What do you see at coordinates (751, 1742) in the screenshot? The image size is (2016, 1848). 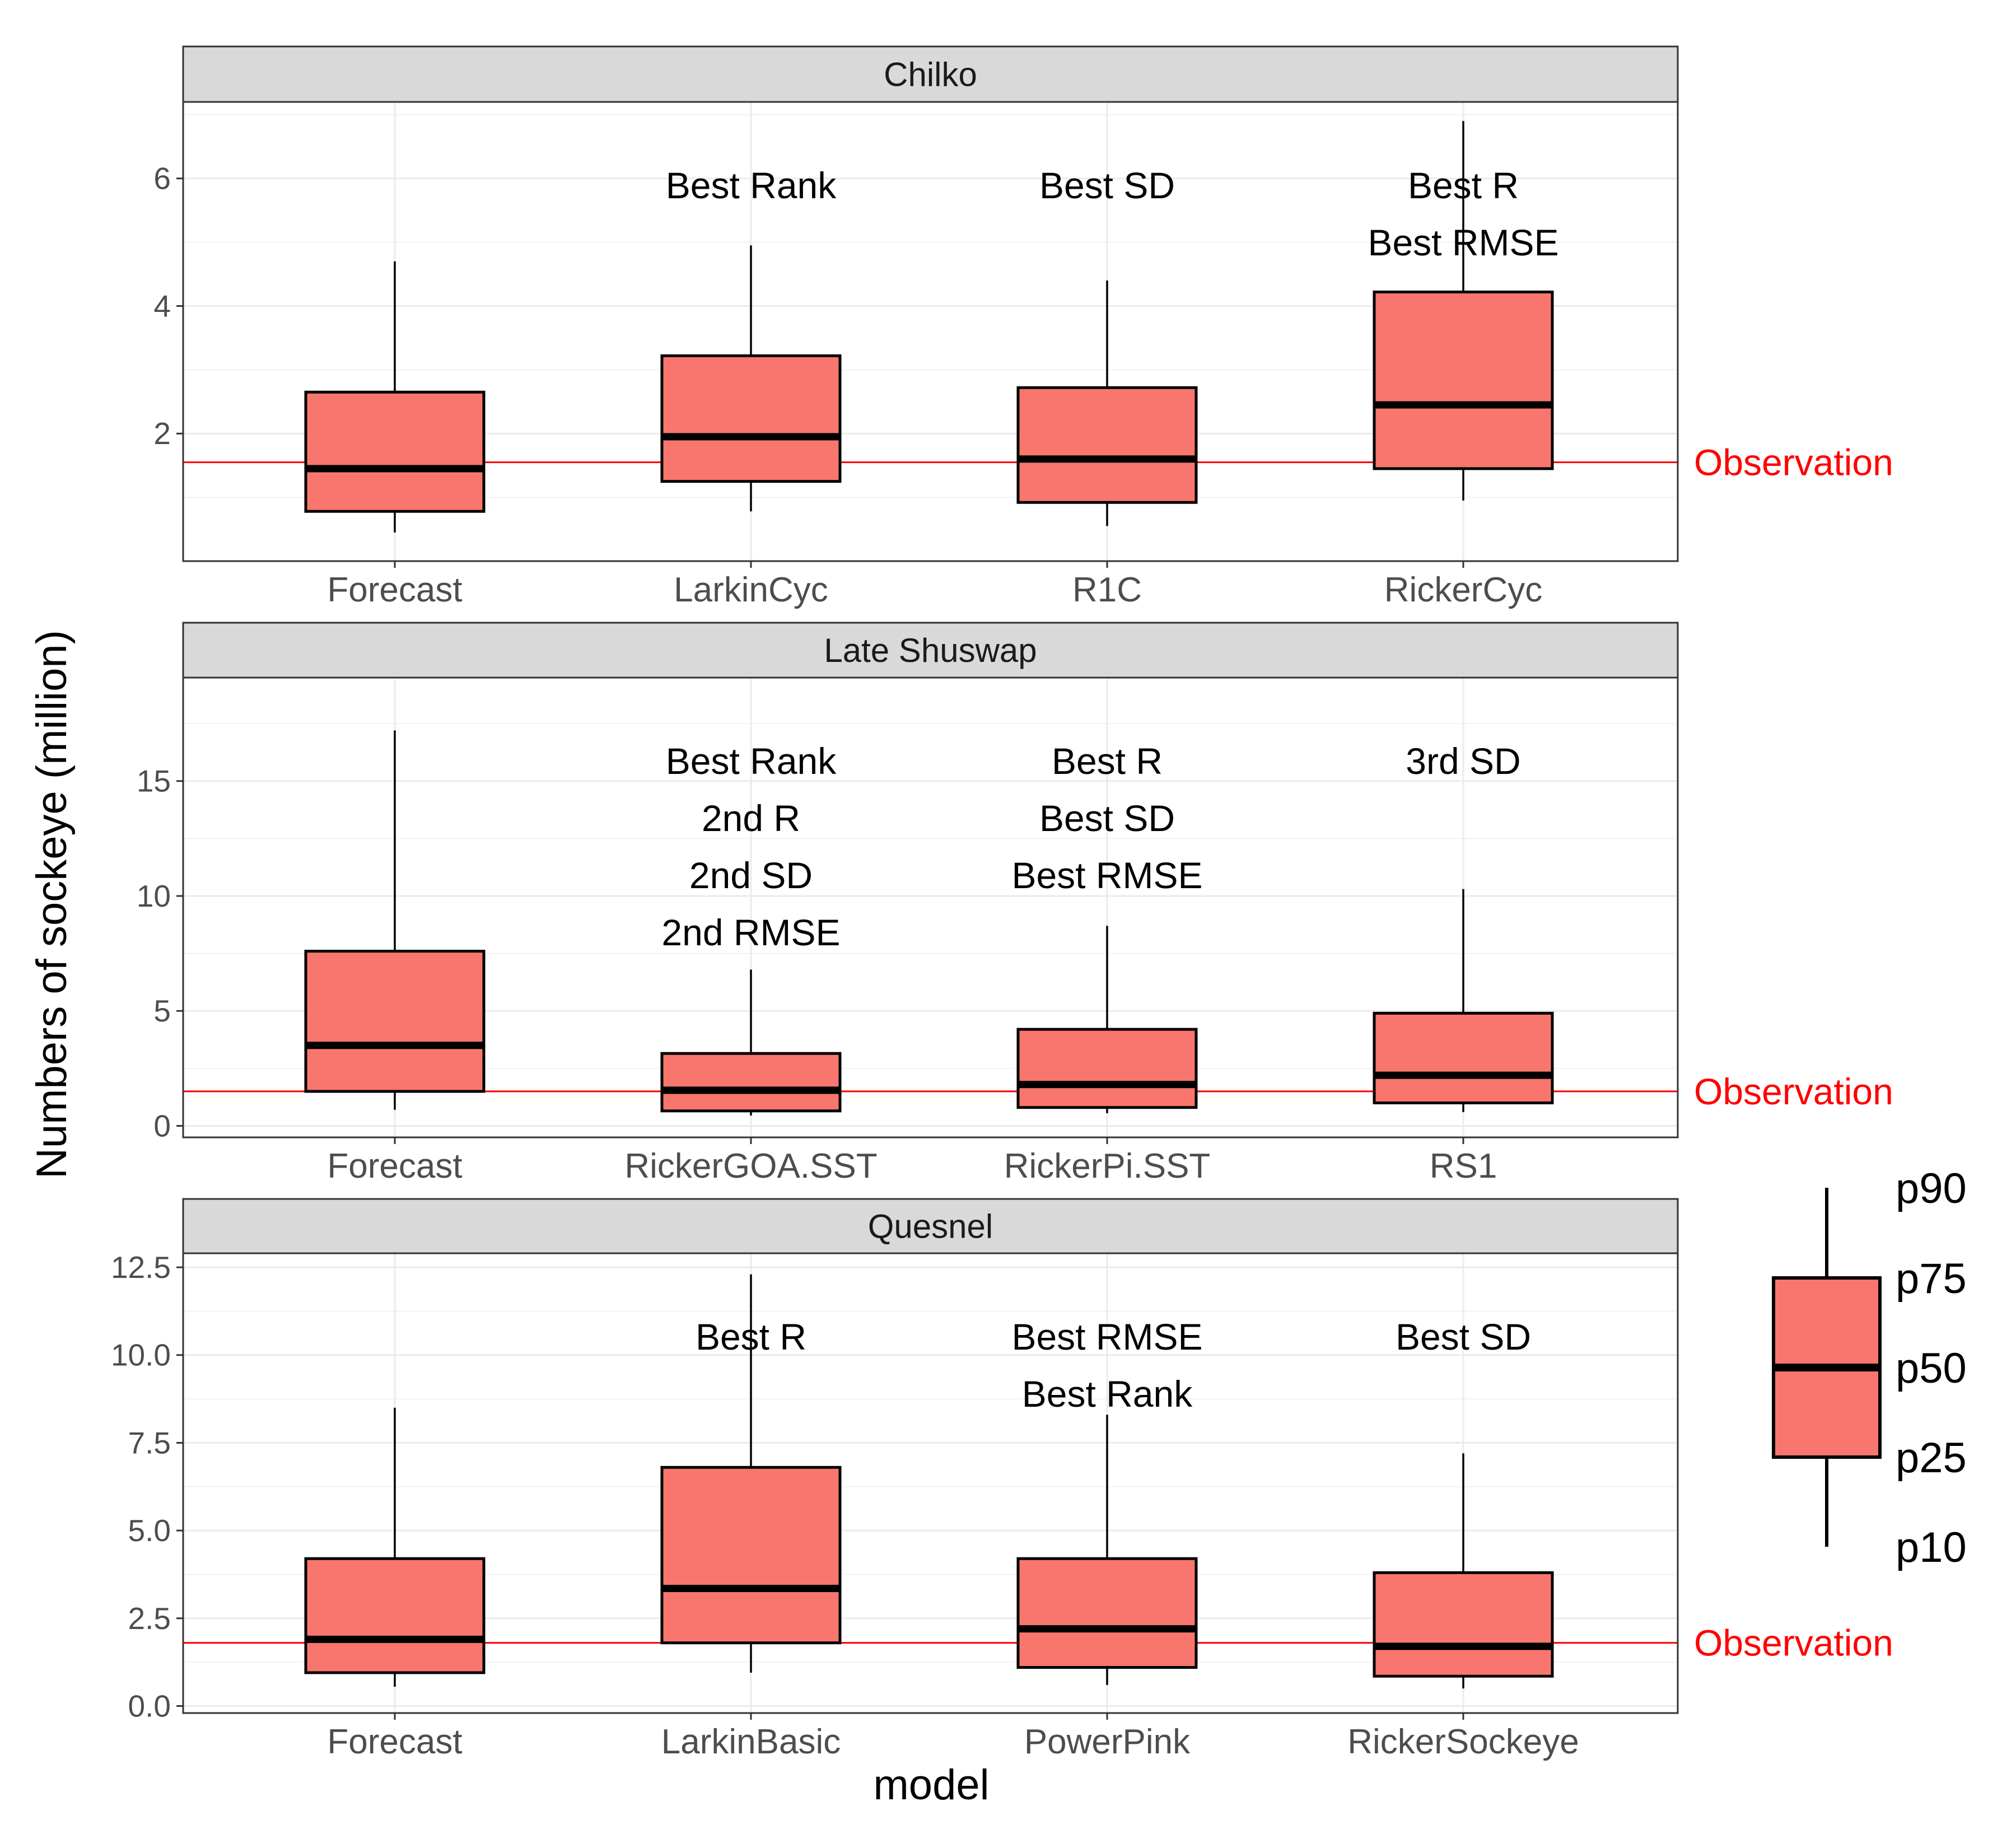 I see `x-tick-label: LarkinBasic` at bounding box center [751, 1742].